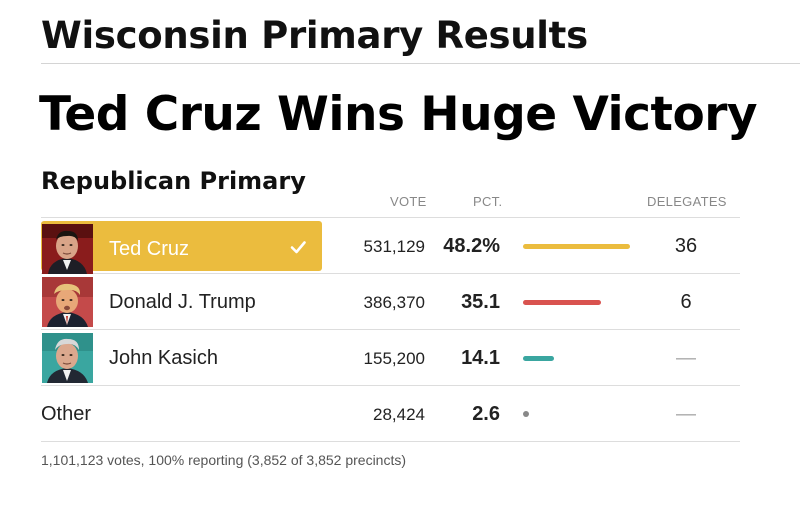 Image resolution: width=800 pixels, height=508 pixels. What do you see at coordinates (399, 414) in the screenshot?
I see `vote-count: 28,424` at bounding box center [399, 414].